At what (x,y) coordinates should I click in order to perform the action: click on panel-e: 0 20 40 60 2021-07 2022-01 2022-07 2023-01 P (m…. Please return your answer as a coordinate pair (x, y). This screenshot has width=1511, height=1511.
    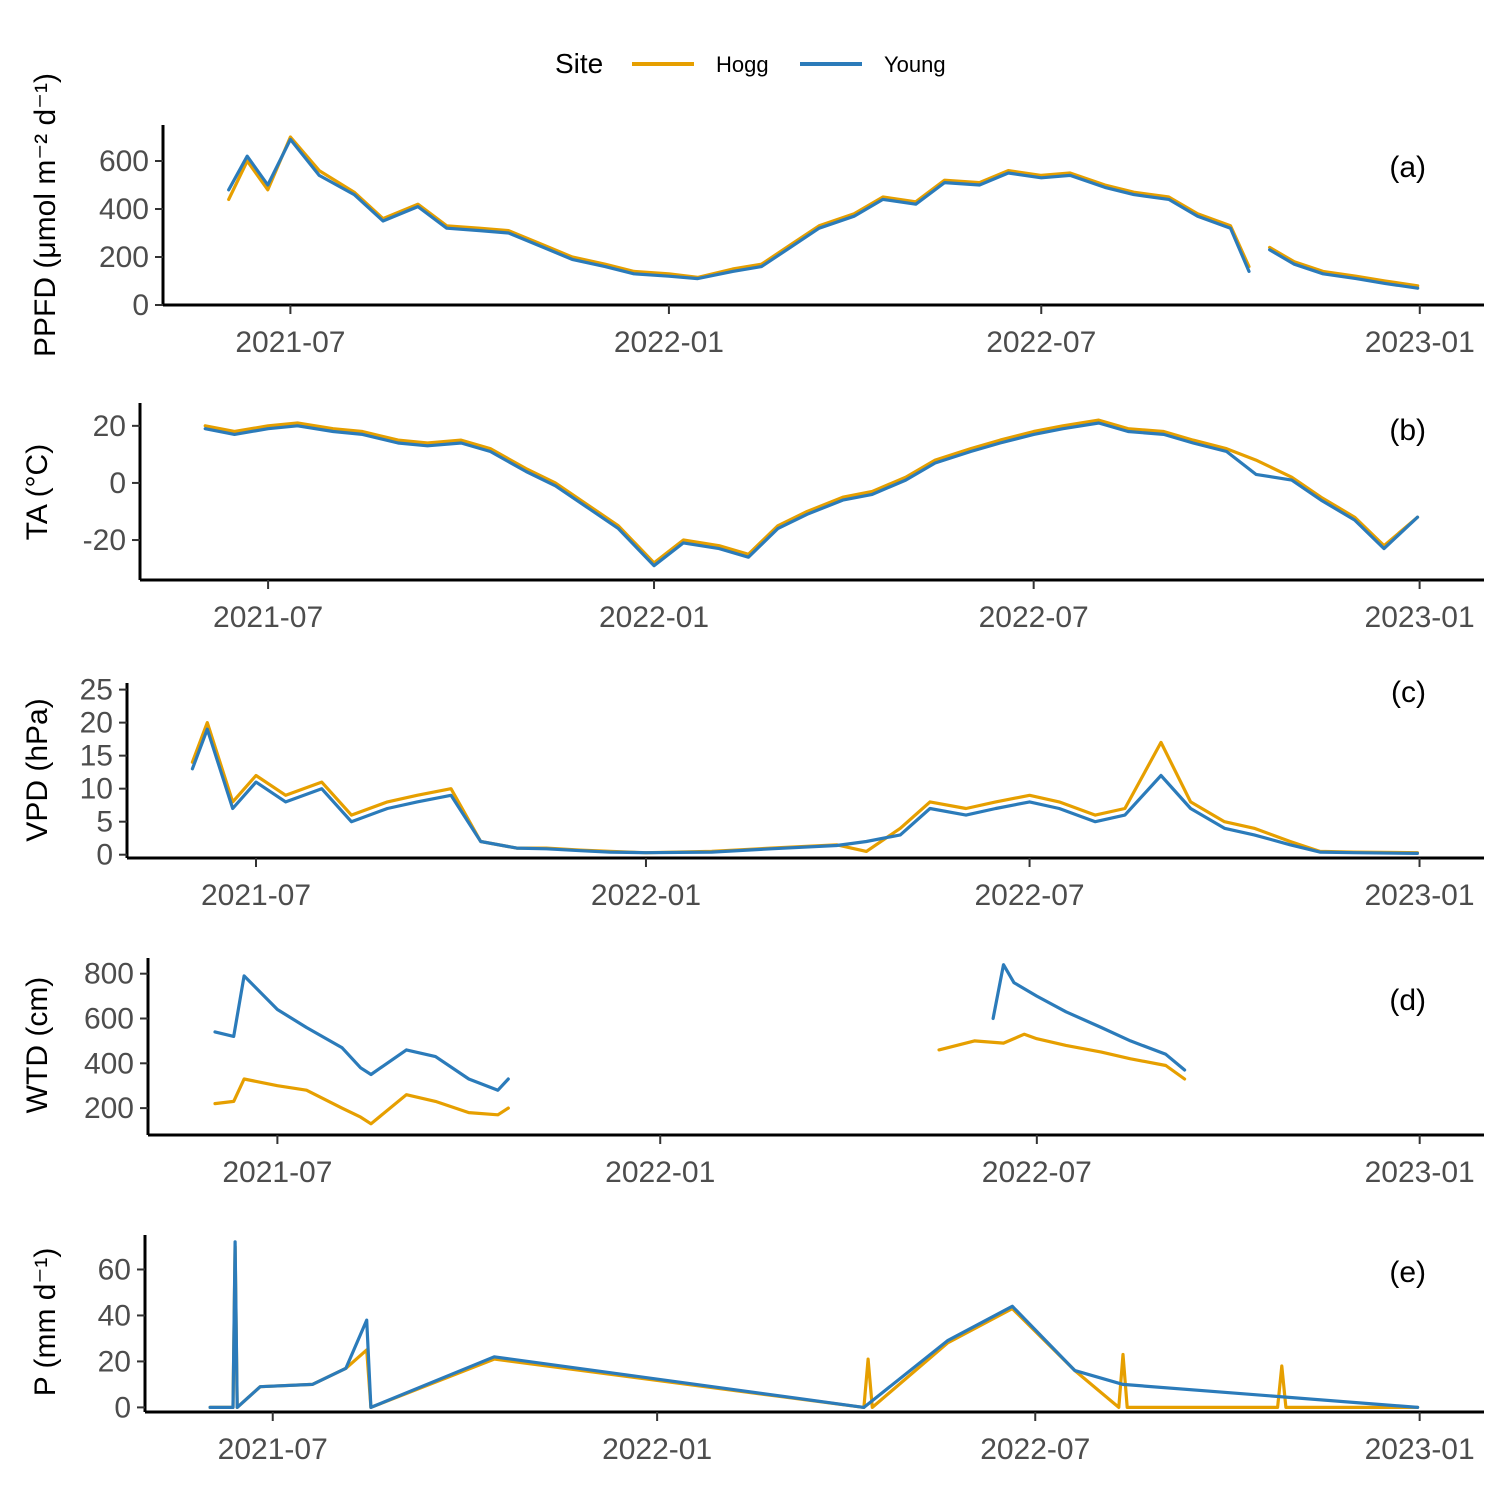
    Looking at the image, I should click on (756, 1350).